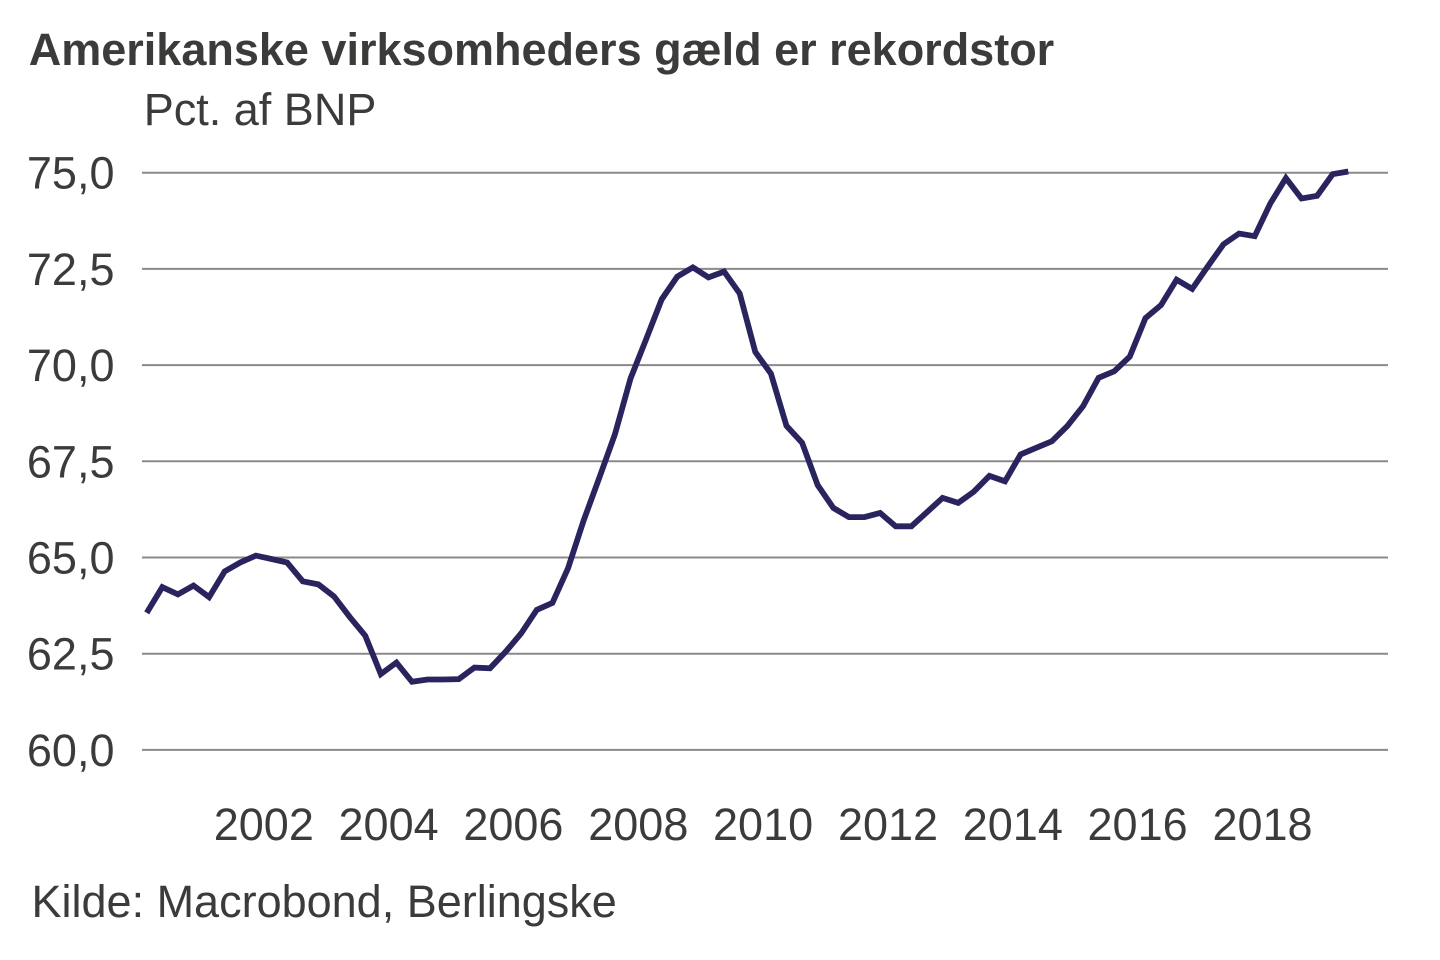 The image size is (1440, 960). I want to click on svg-text: Pct. af BNP, so click(260, 109).